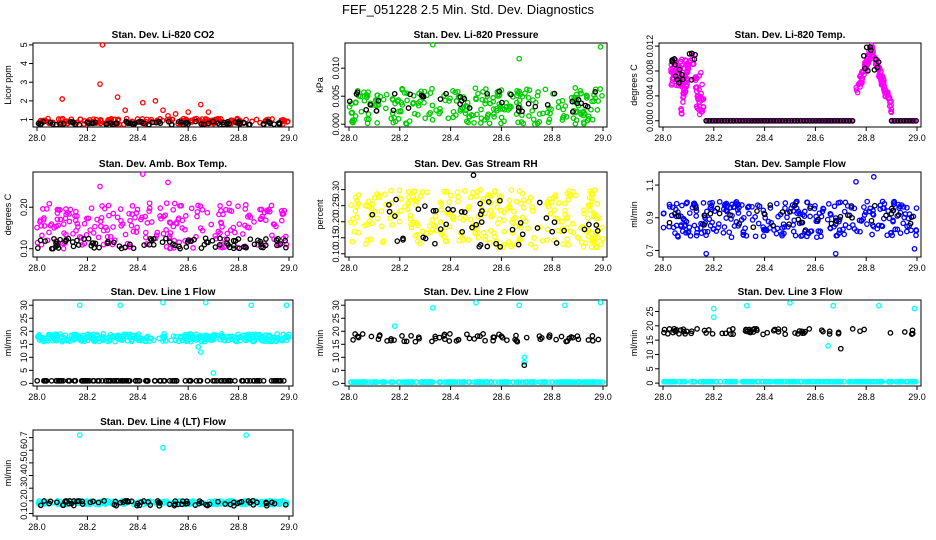 The width and height of the screenshot is (936, 540). I want to click on y-tick-label: 15, so click(24, 344).